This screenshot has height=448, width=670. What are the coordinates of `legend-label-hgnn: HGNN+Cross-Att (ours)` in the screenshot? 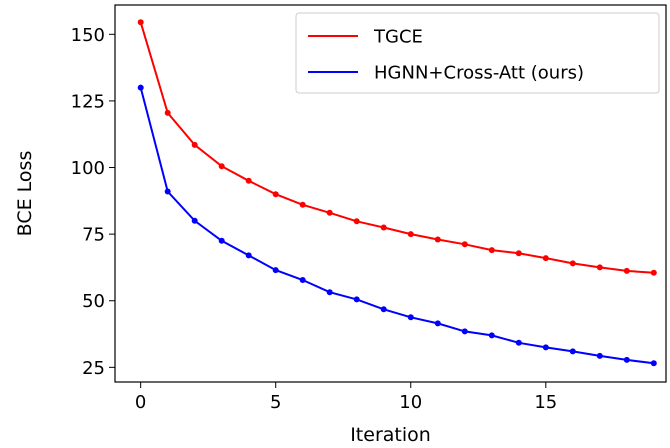 It's located at (479, 73).